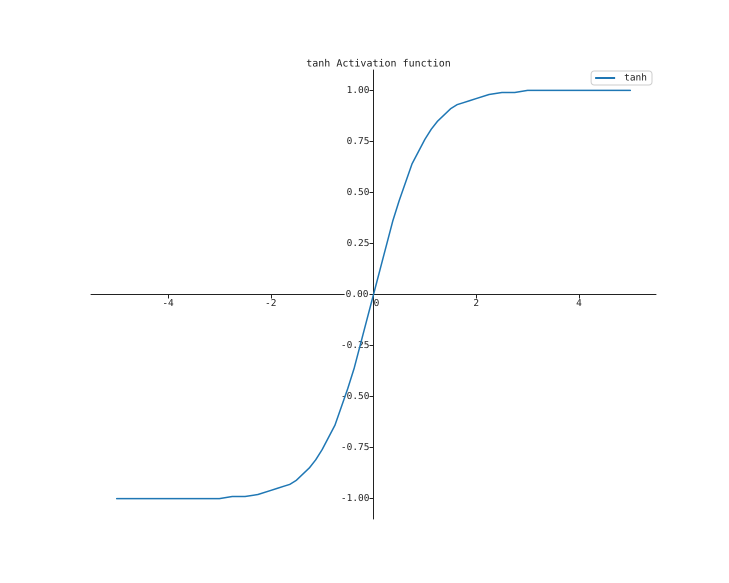  Describe the element at coordinates (378, 64) in the screenshot. I see `chart-title: tanh Activation function` at that location.